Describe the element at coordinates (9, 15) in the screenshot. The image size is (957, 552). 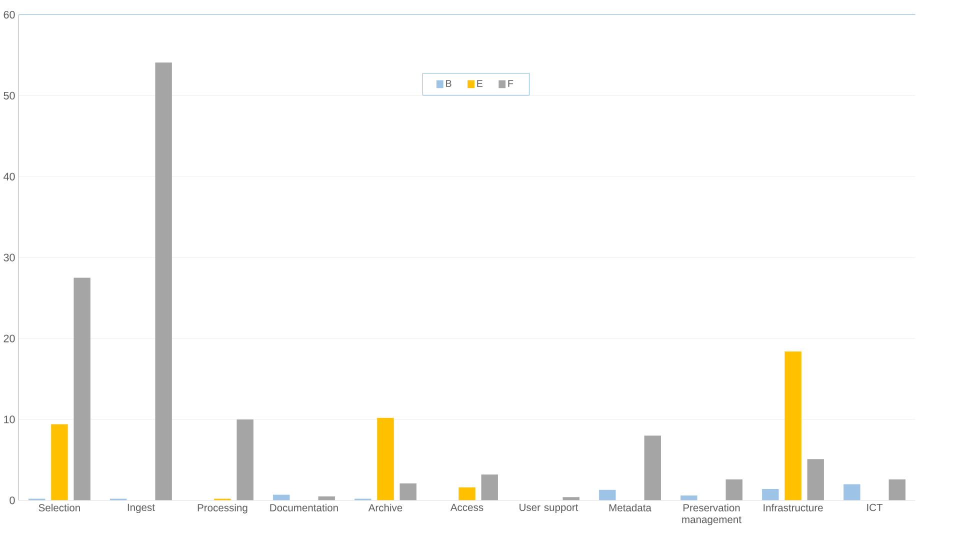
I see `y-tick-label: 60` at that location.